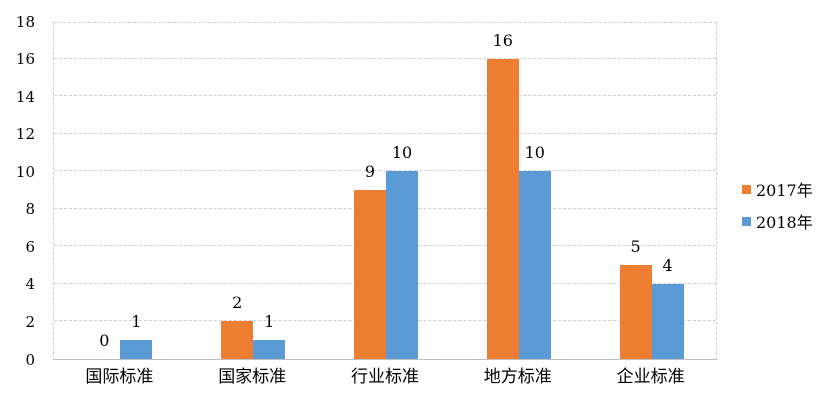  What do you see at coordinates (502, 208) in the screenshot?
I see `bar-2017年-地方标准` at bounding box center [502, 208].